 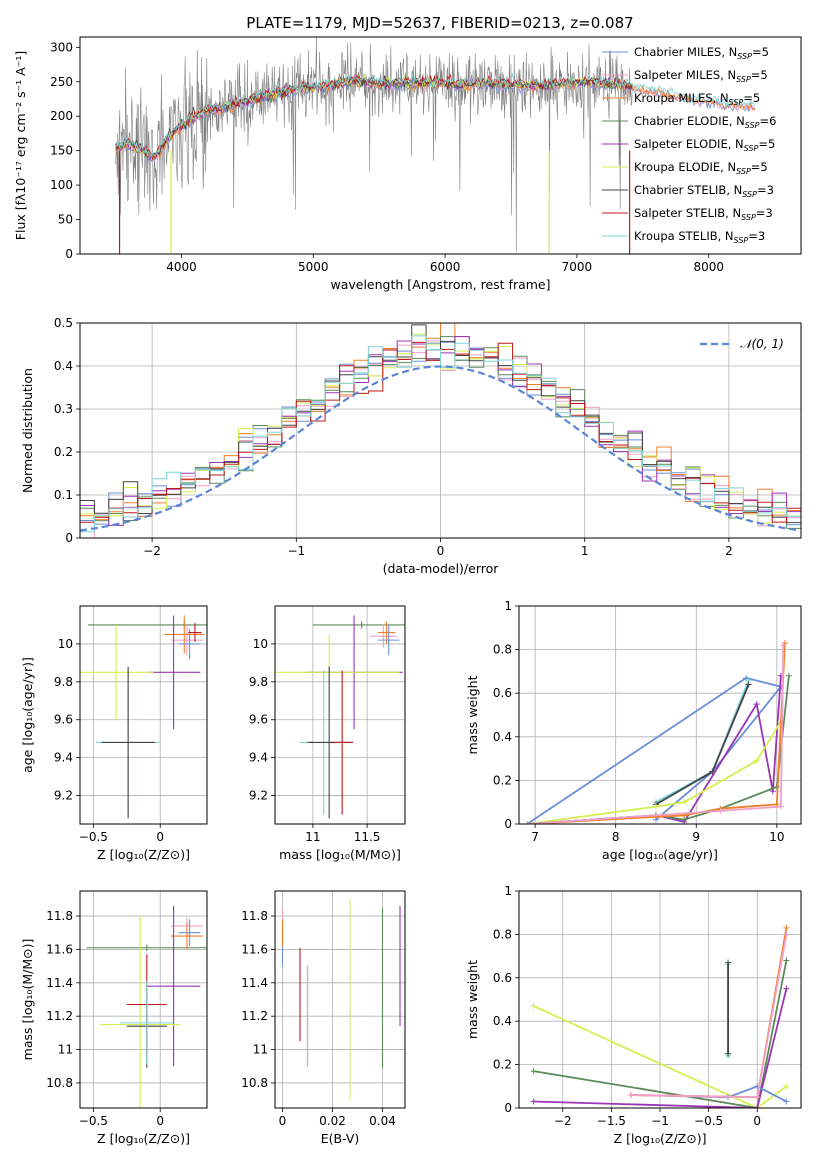 What do you see at coordinates (701, 76) in the screenshot?
I see `legend-label: Salpeter MILES, NSSP=5` at bounding box center [701, 76].